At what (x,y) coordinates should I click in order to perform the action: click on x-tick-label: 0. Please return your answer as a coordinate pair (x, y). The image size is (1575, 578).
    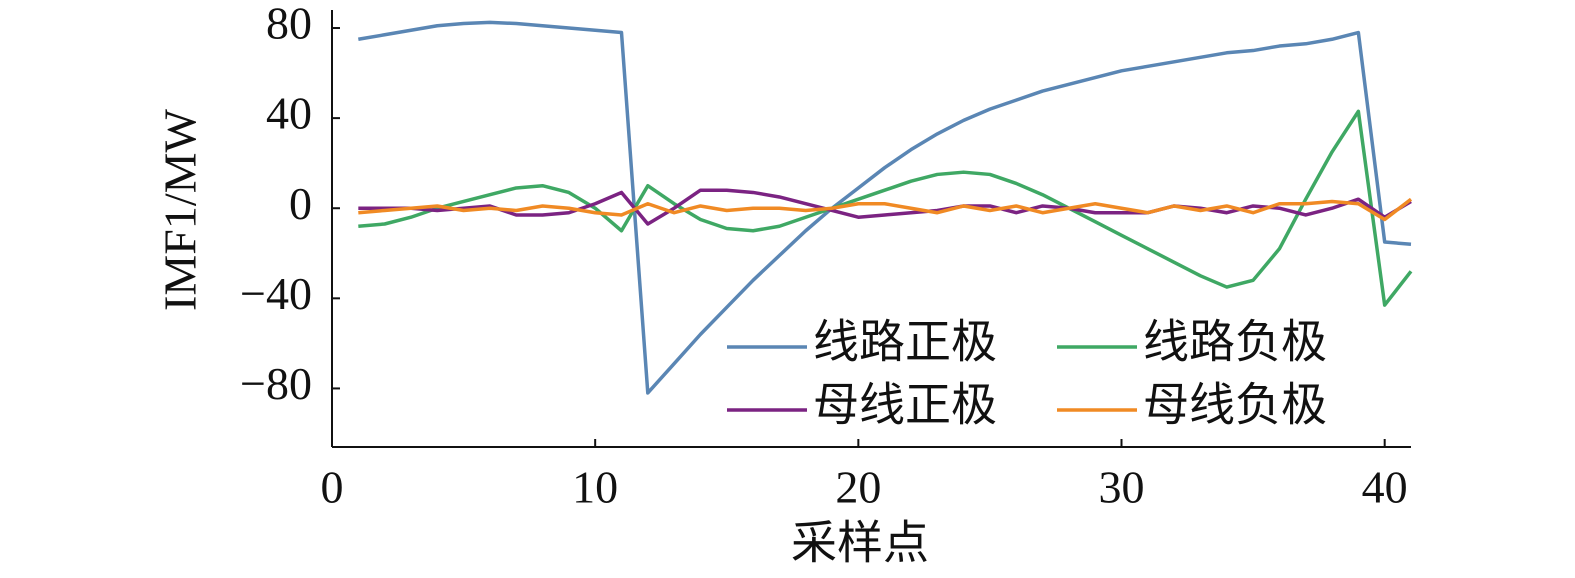
    Looking at the image, I should click on (332, 487).